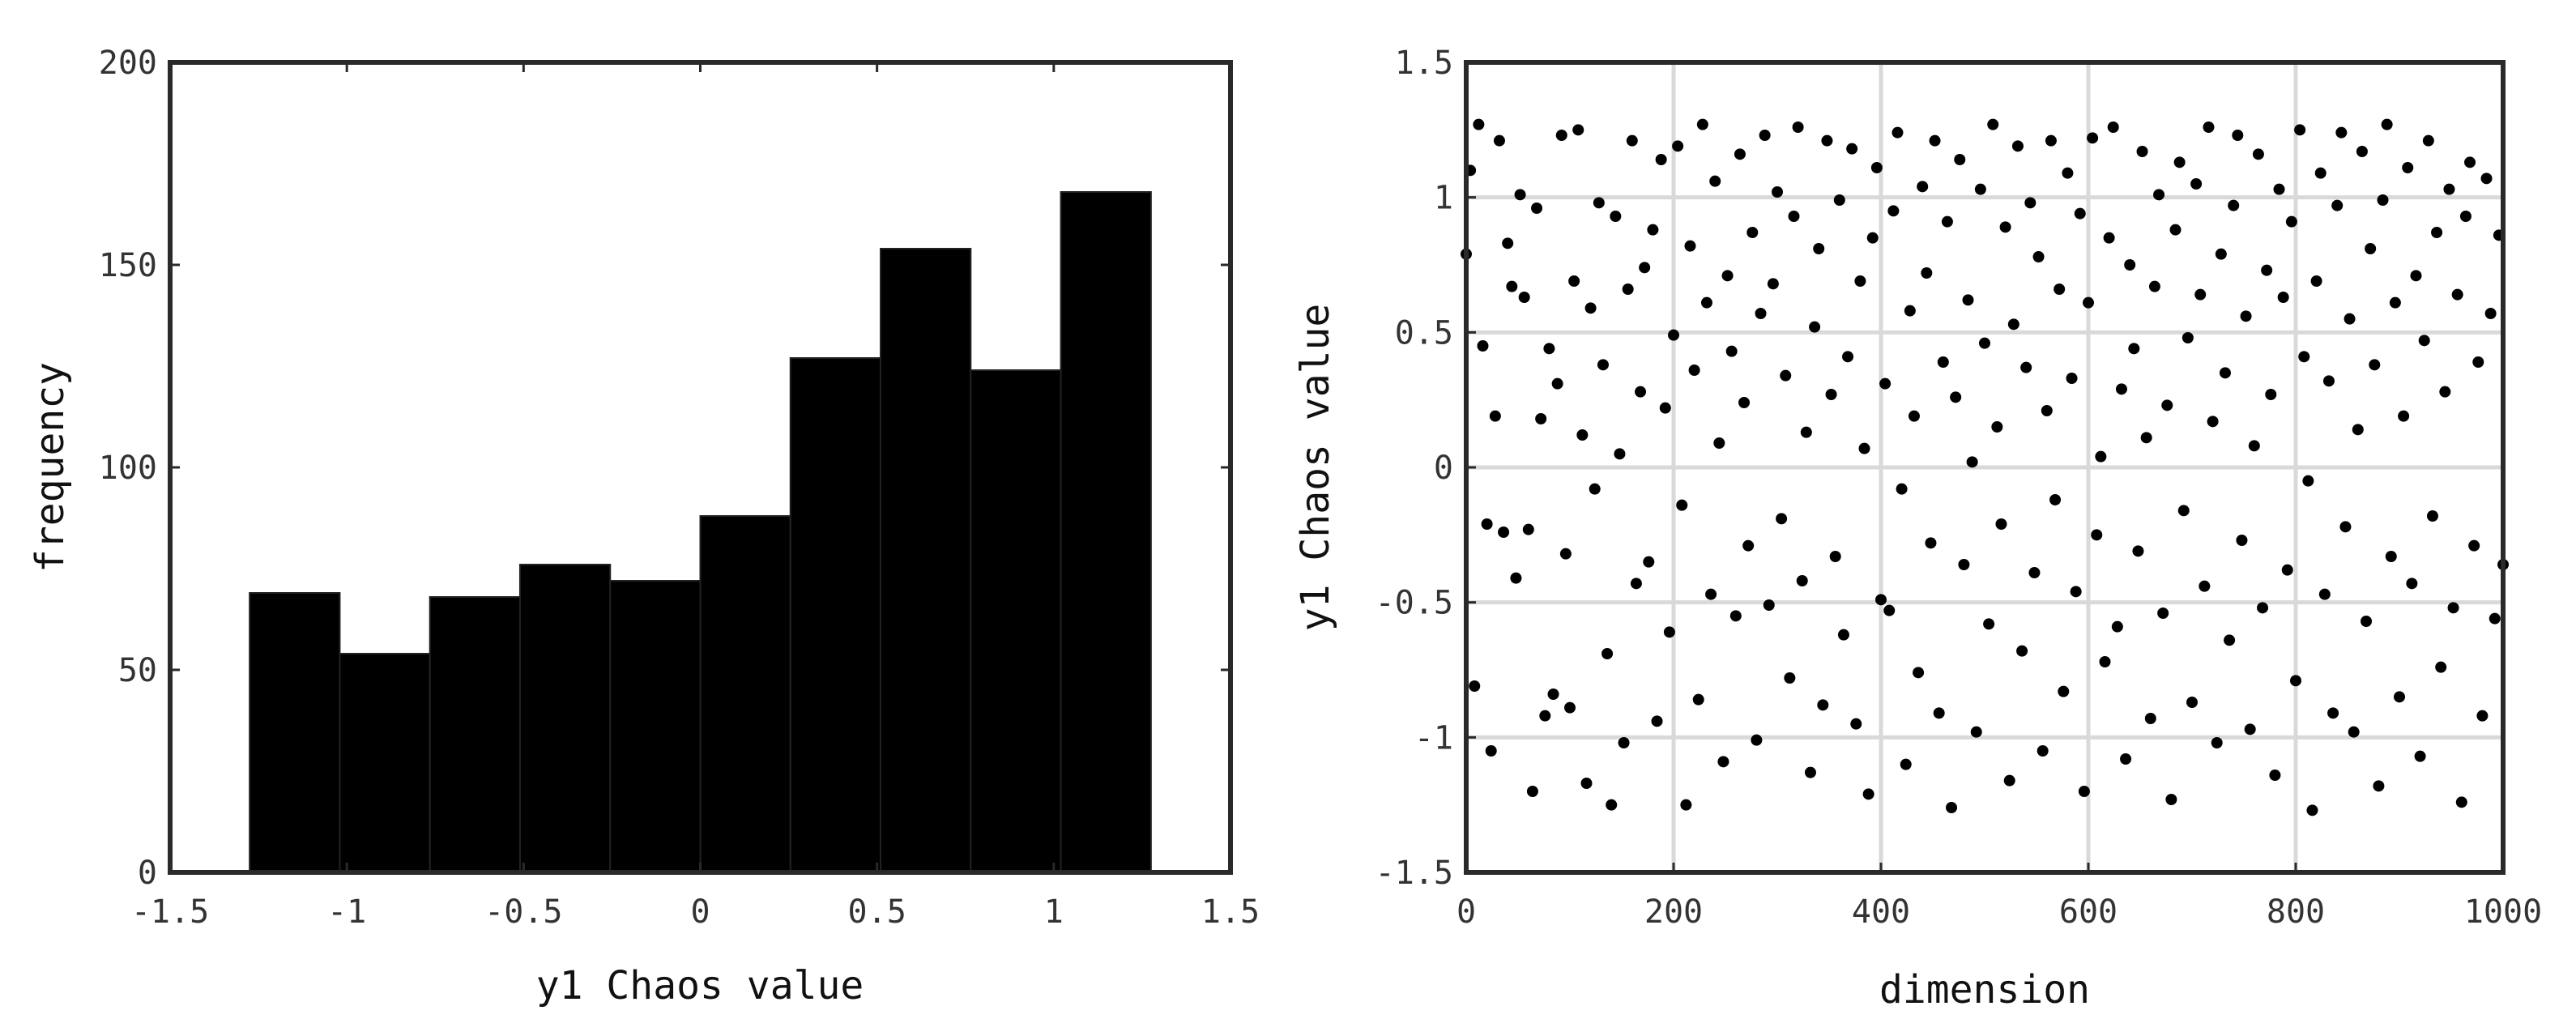 This screenshot has width=2576, height=1036. Describe the element at coordinates (138, 671) in the screenshot. I see `histogram-y-tick-label: 50` at that location.